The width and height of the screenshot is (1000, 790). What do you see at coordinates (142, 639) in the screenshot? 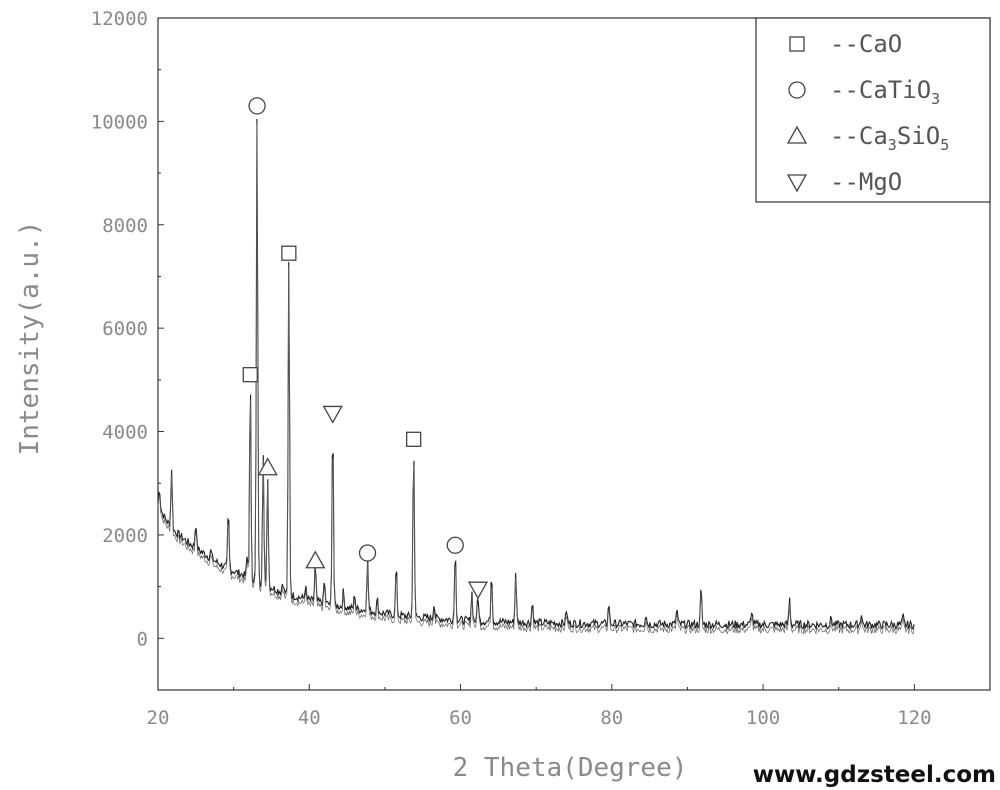
I see `y-tick-label: 0` at bounding box center [142, 639].